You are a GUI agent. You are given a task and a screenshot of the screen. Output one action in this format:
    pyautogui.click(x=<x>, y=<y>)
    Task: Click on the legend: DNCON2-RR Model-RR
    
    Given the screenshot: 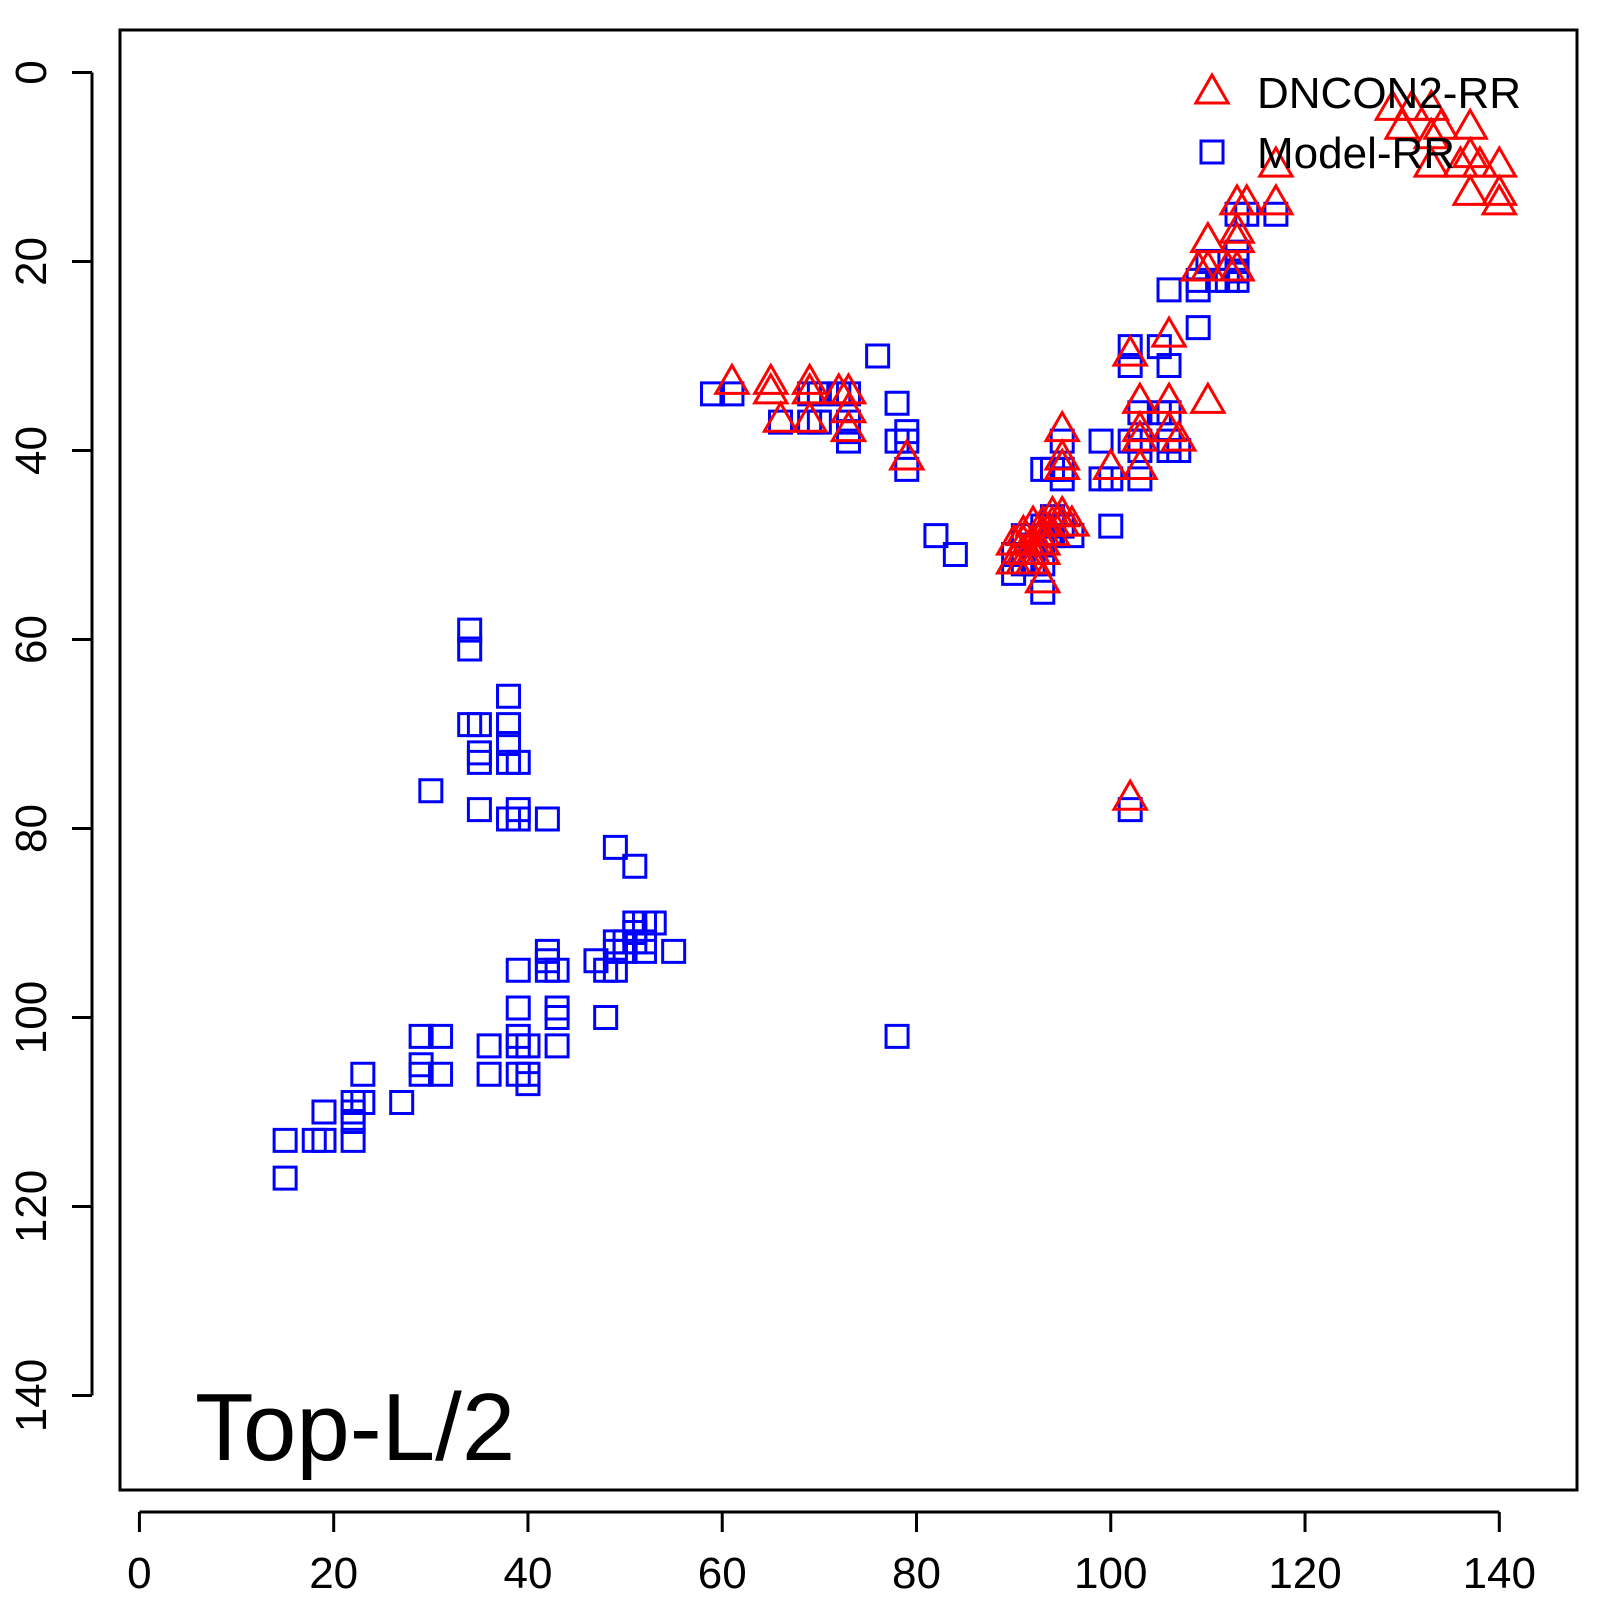 What is the action you would take?
    pyautogui.click(x=1357, y=123)
    